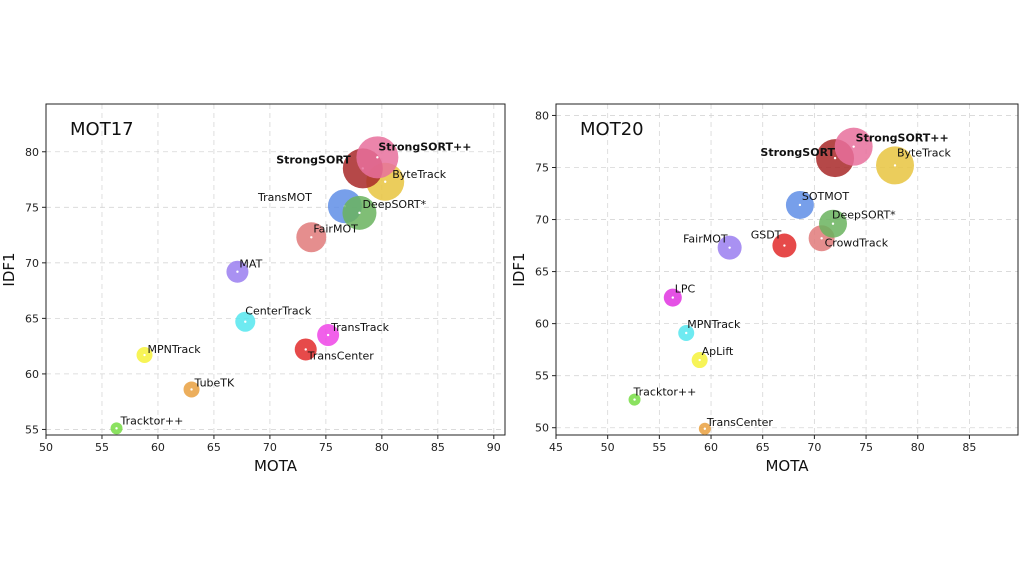 This screenshot has width=1024, height=580. What do you see at coordinates (826, 196) in the screenshot?
I see `data-label: SOTMOT` at bounding box center [826, 196].